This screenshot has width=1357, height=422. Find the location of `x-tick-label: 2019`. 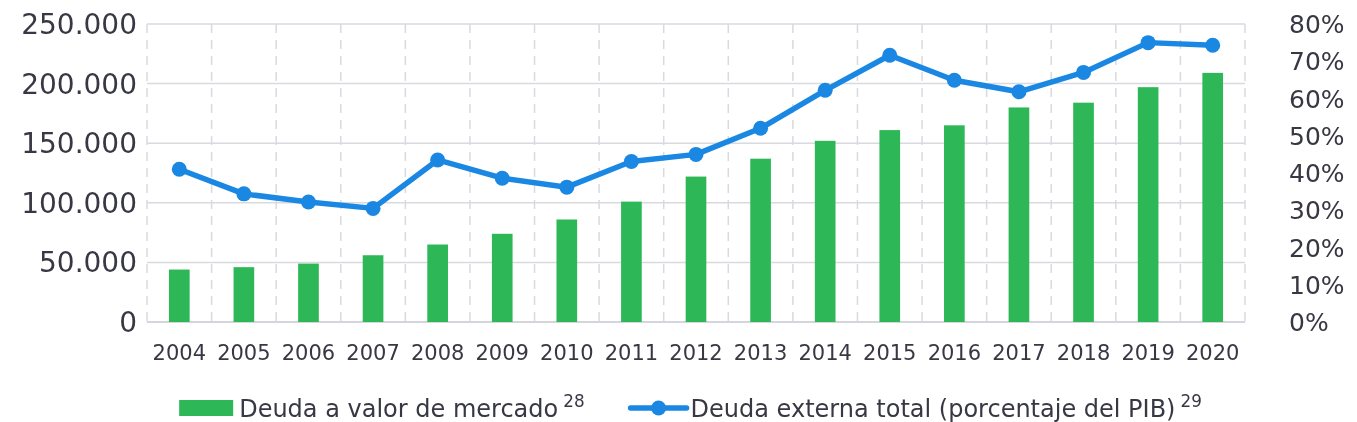

x-tick-label: 2019 is located at coordinates (1148, 353).